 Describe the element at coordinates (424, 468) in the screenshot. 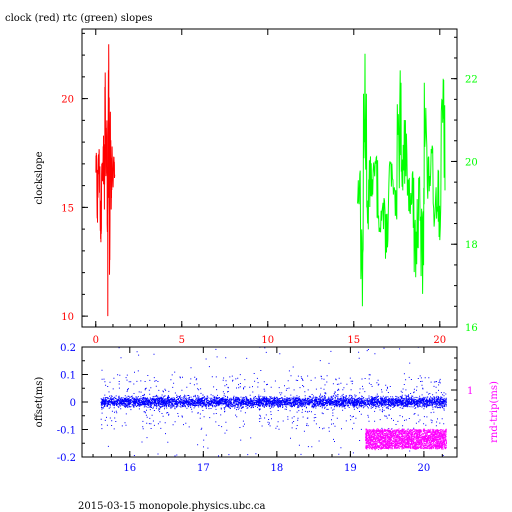

I see `bottom-x-tick-label: 20` at that location.